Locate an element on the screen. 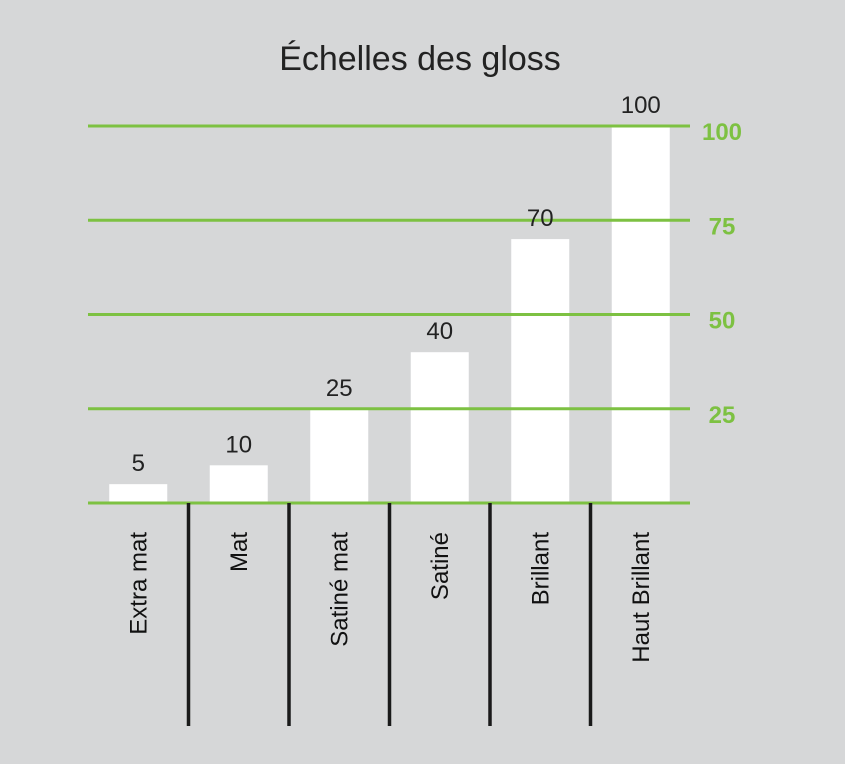  y-tick-label: 25 is located at coordinates (722, 415).